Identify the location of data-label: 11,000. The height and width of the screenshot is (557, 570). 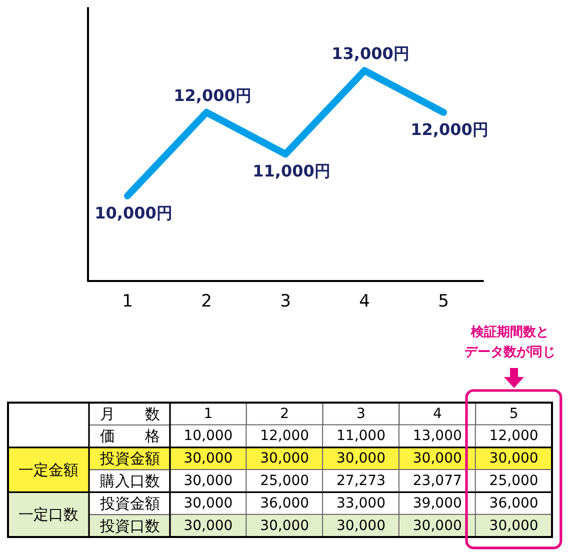
(361, 436).